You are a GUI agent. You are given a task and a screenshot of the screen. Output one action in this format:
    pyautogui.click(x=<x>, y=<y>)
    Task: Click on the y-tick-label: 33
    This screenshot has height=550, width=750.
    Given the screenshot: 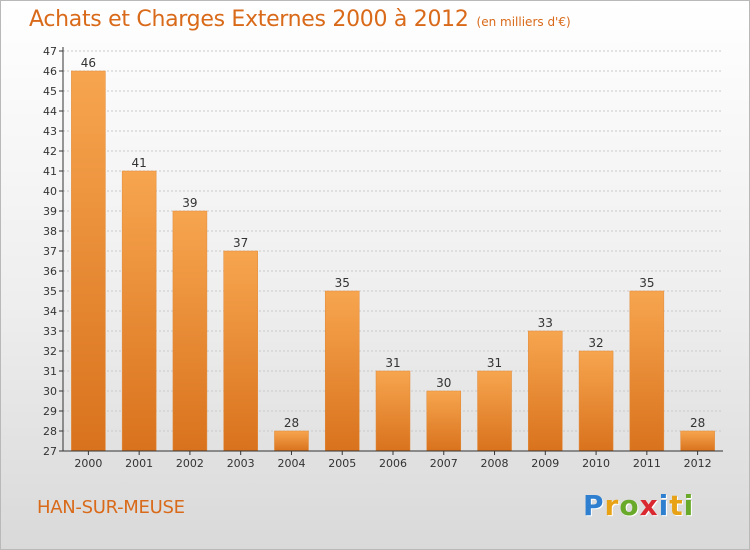 What is the action you would take?
    pyautogui.click(x=50, y=331)
    